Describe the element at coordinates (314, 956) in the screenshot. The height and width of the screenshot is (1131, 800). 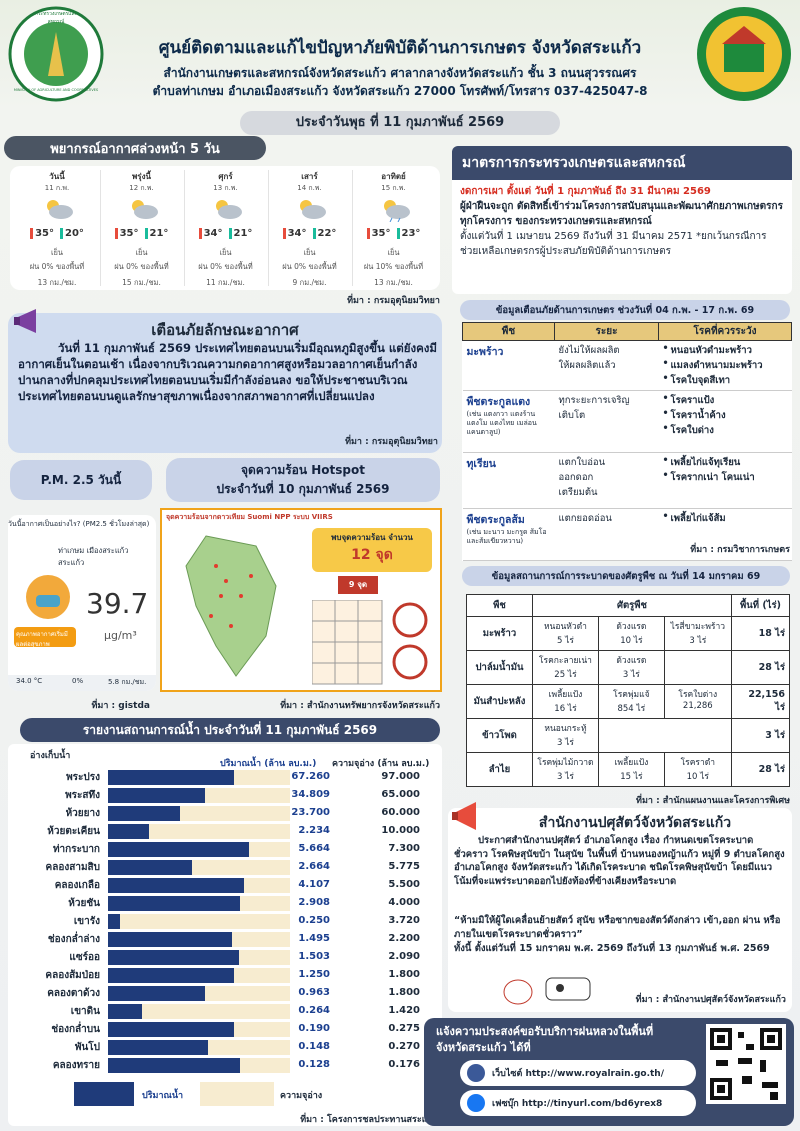
I see `volume-value: 1.503` at that location.